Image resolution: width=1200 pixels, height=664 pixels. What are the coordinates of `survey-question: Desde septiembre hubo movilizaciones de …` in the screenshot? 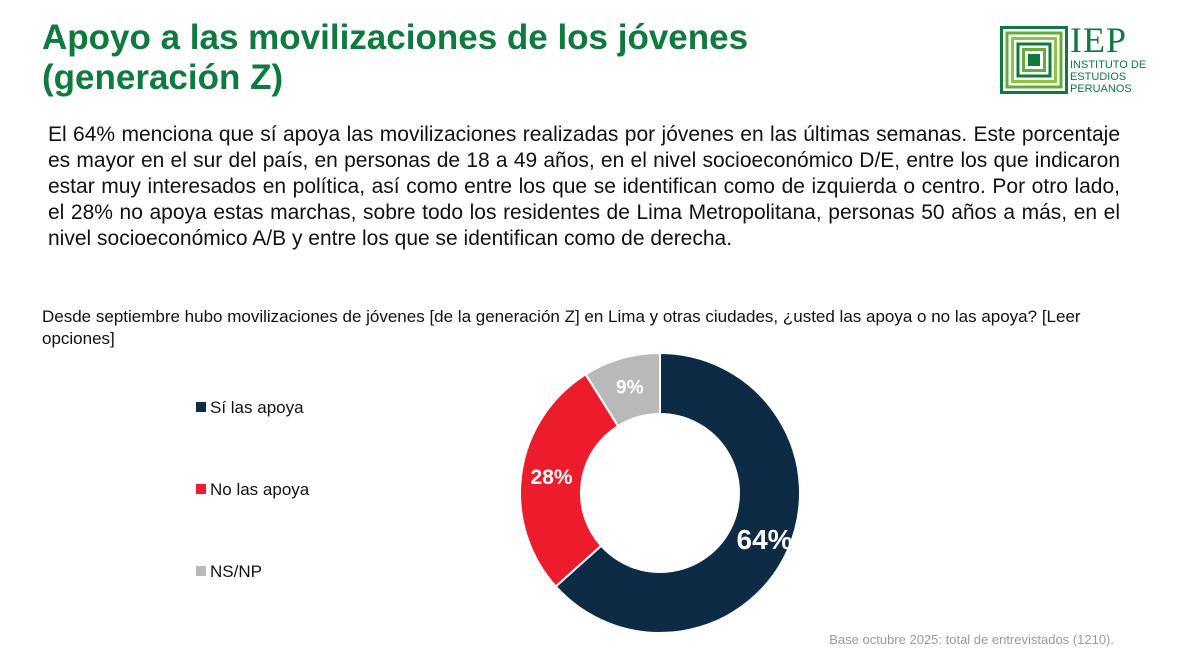 It's located at (561, 327).